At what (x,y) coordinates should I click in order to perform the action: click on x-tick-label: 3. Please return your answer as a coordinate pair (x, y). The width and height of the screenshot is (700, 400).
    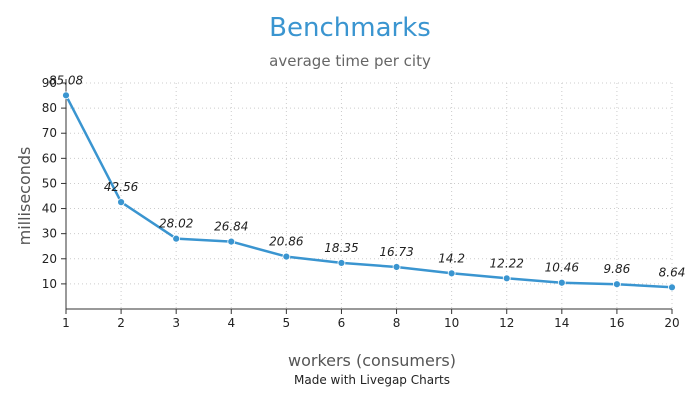
    Looking at the image, I should click on (176, 323).